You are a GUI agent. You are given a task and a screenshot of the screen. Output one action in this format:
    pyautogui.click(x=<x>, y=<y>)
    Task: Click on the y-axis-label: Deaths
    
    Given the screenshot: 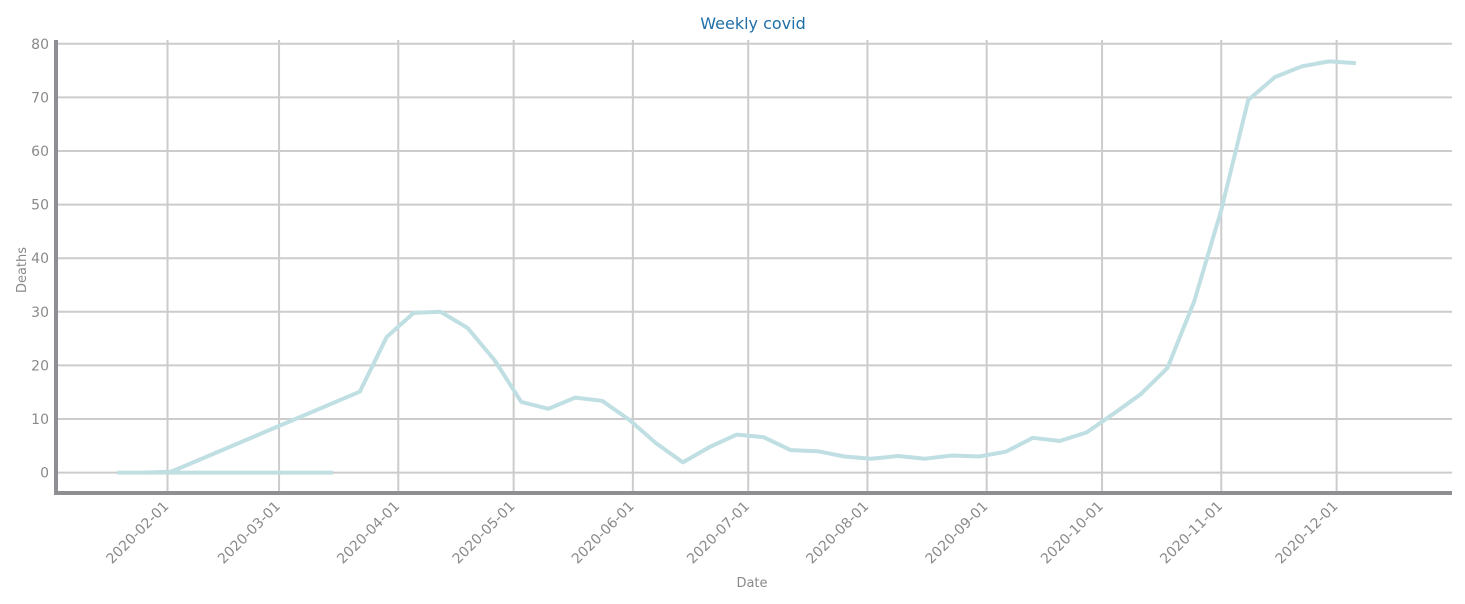 What is the action you would take?
    pyautogui.click(x=22, y=270)
    